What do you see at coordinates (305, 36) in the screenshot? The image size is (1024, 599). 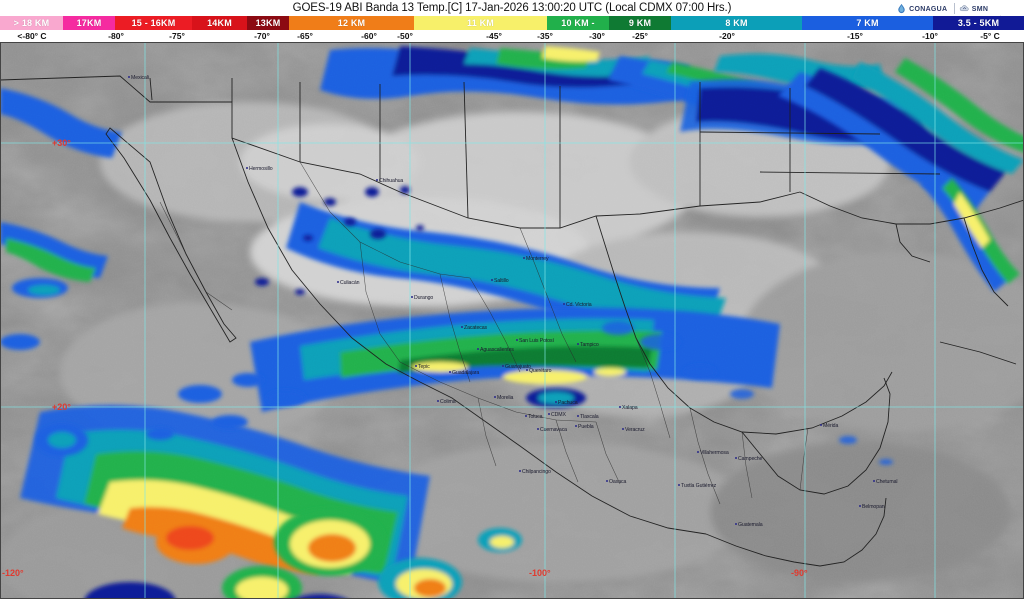 I see `colorbar-tick-4: -65°` at bounding box center [305, 36].